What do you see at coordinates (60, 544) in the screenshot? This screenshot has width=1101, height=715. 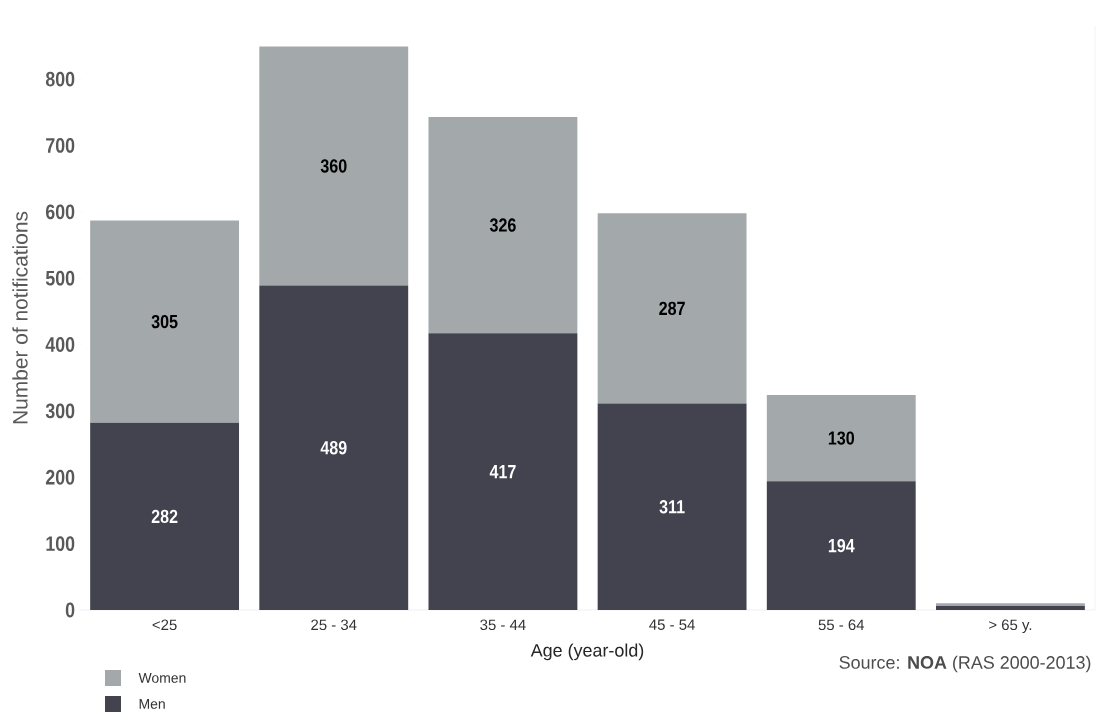 I see `y-tick-label: 100` at bounding box center [60, 544].